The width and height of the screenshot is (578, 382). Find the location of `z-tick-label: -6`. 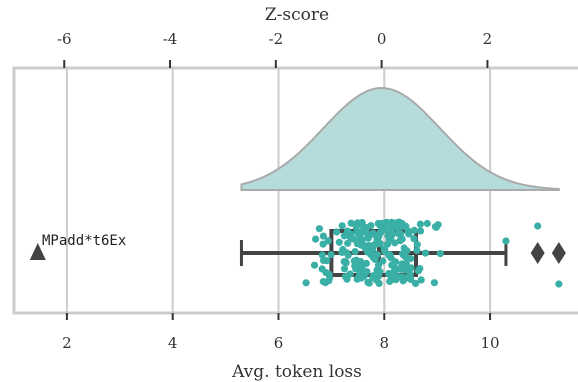

z-tick-label: -6 is located at coordinates (64, 39).